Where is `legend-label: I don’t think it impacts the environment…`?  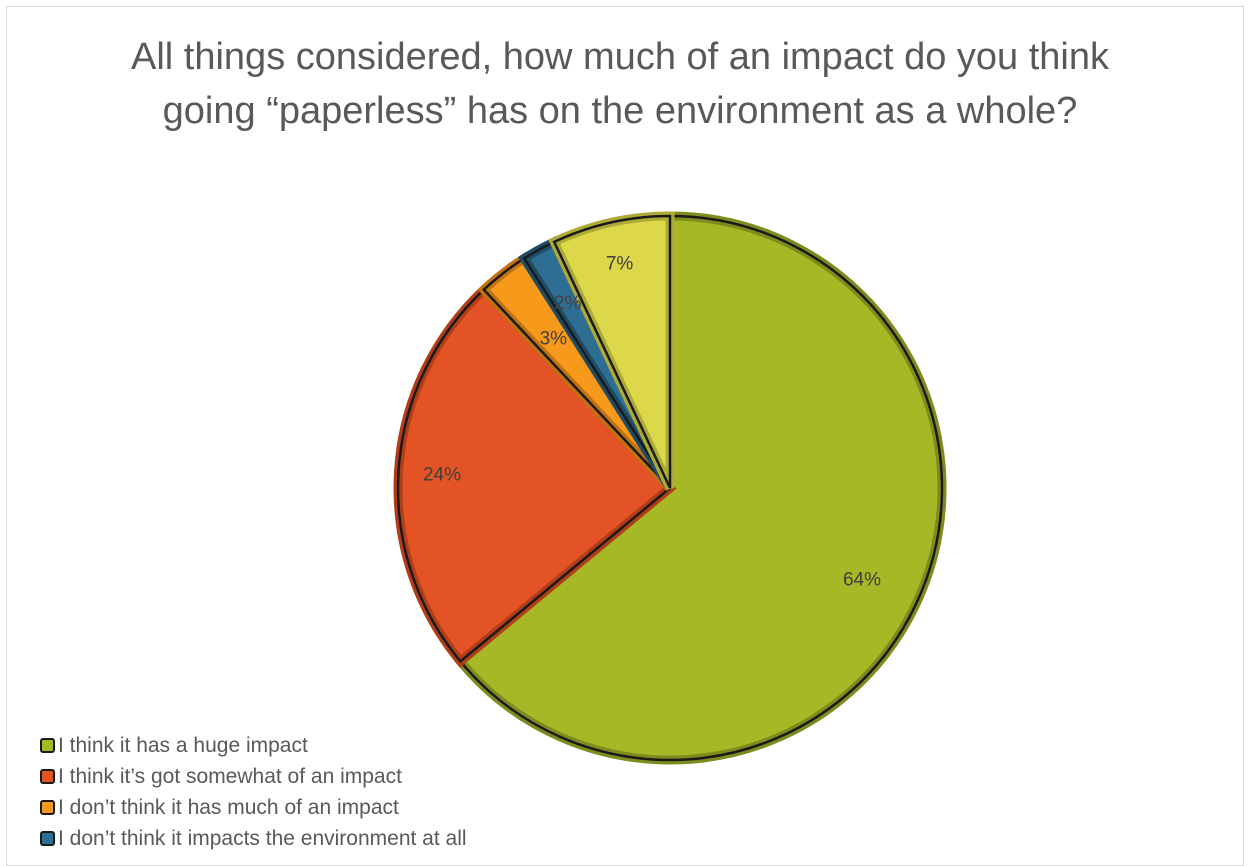 legend-label: I don’t think it impacts the environment… is located at coordinates (262, 838).